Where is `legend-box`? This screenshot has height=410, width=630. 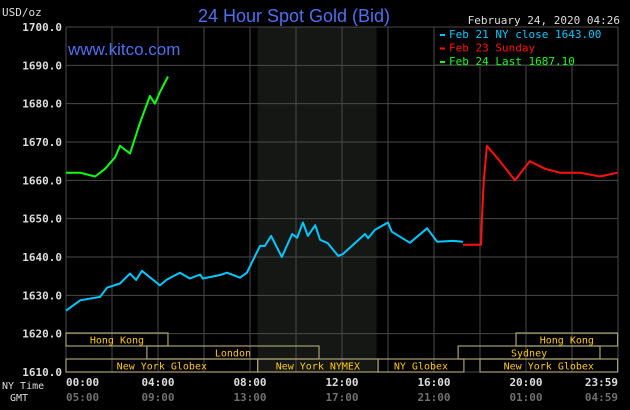 legend-box is located at coordinates (526, 46).